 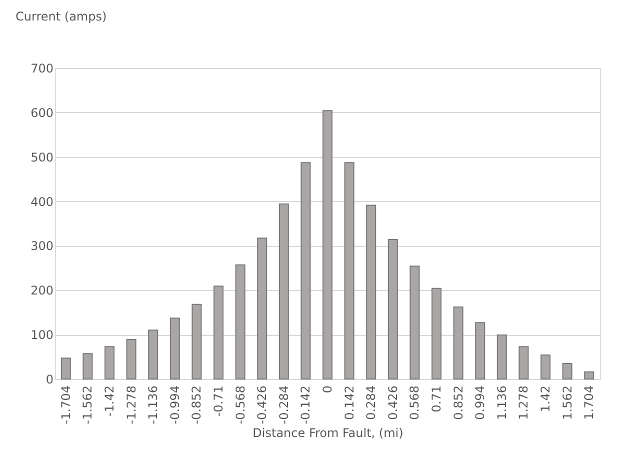 I want to click on x-tick-label: -0.71, so click(x=219, y=401).